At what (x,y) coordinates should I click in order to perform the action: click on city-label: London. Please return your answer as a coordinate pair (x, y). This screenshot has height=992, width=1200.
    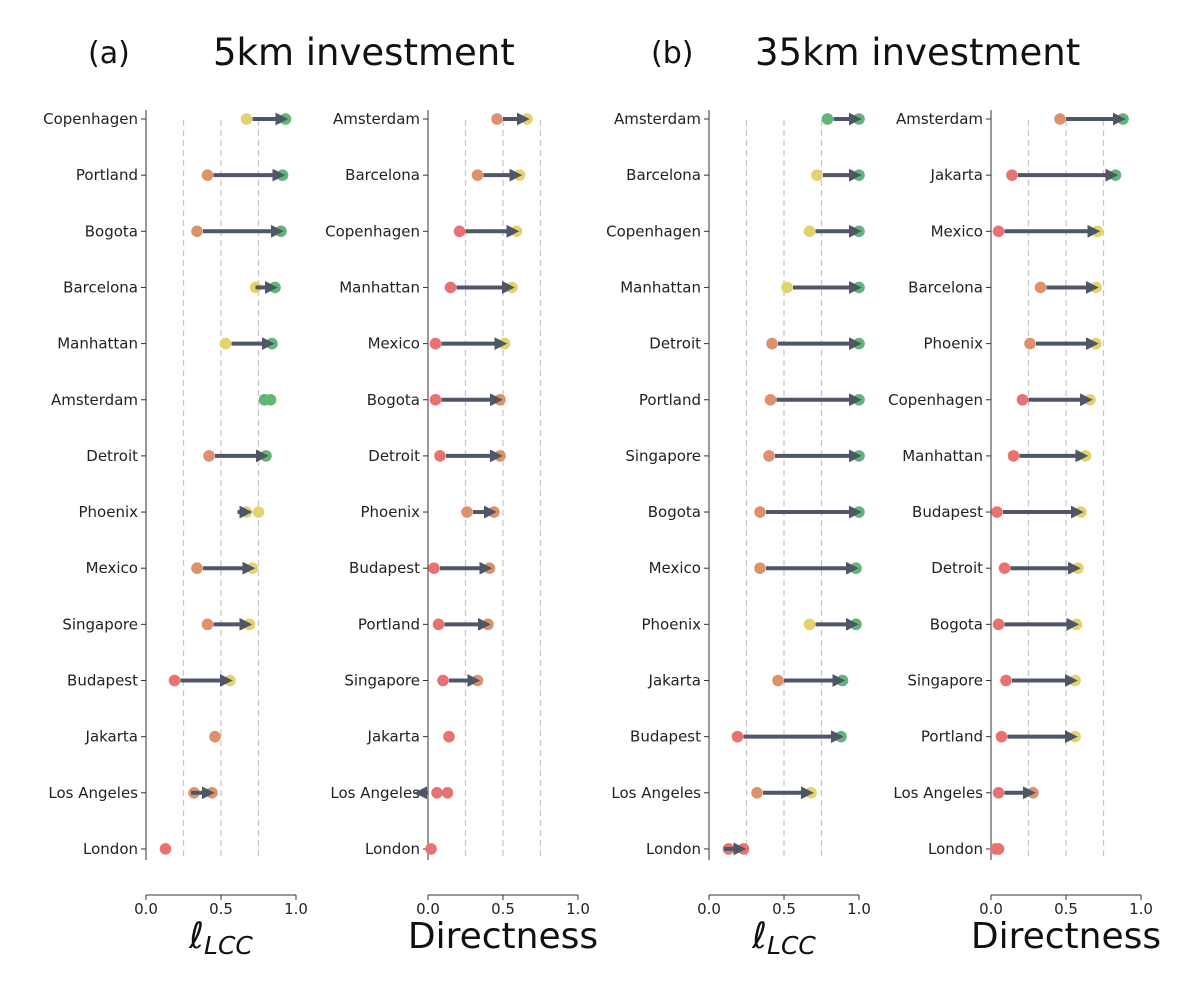
    Looking at the image, I should click on (110, 849).